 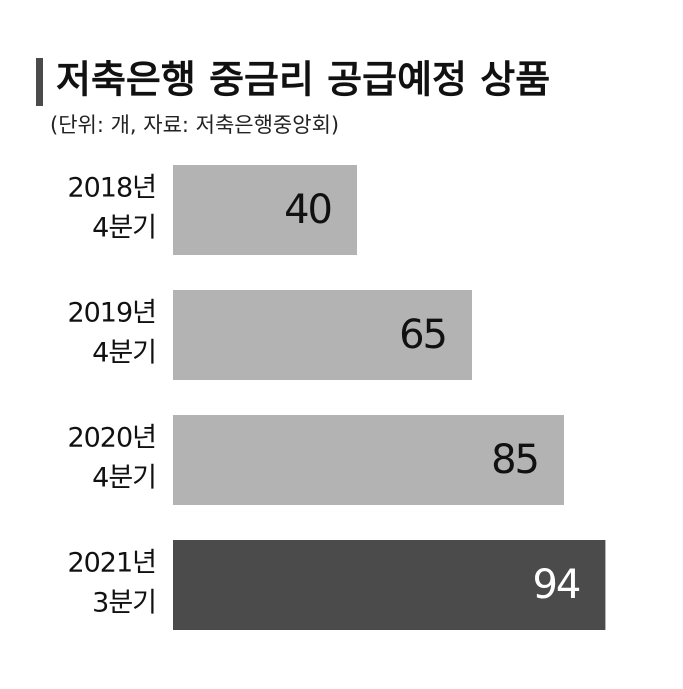 What do you see at coordinates (111, 438) in the screenshot?
I see `category-label: 2020년` at bounding box center [111, 438].